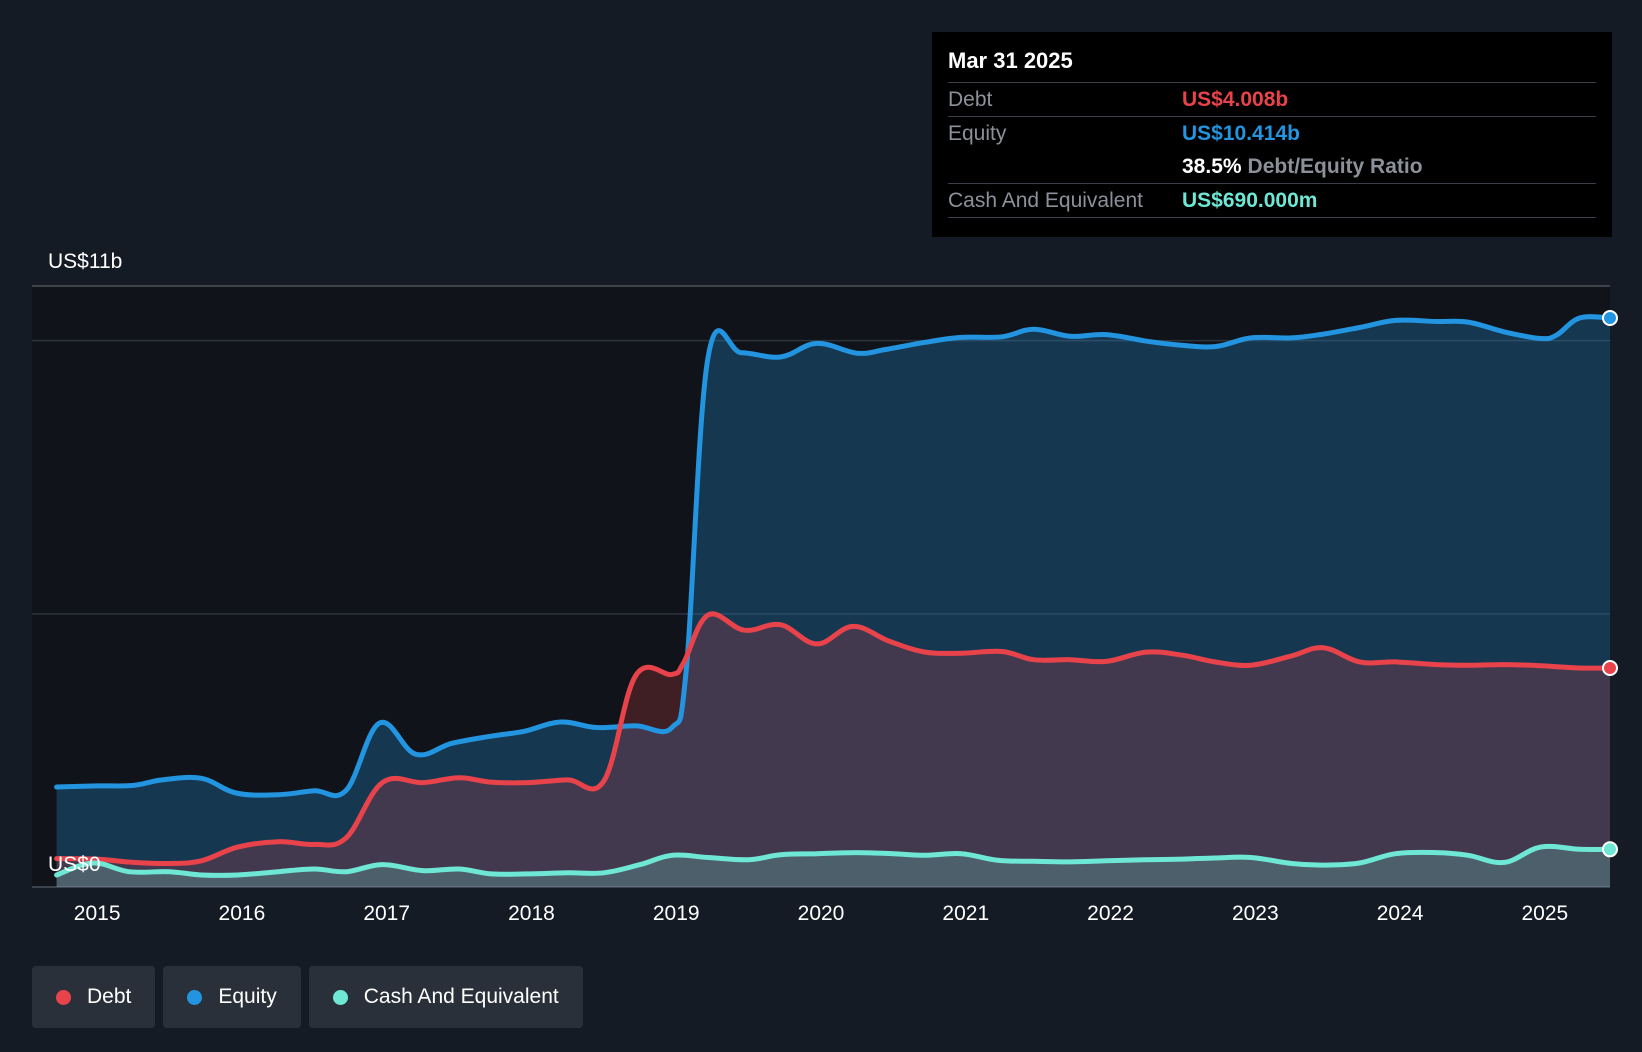  Describe the element at coordinates (1241, 133) in the screenshot. I see `tooltip-equity-value: US$10.414b` at that location.